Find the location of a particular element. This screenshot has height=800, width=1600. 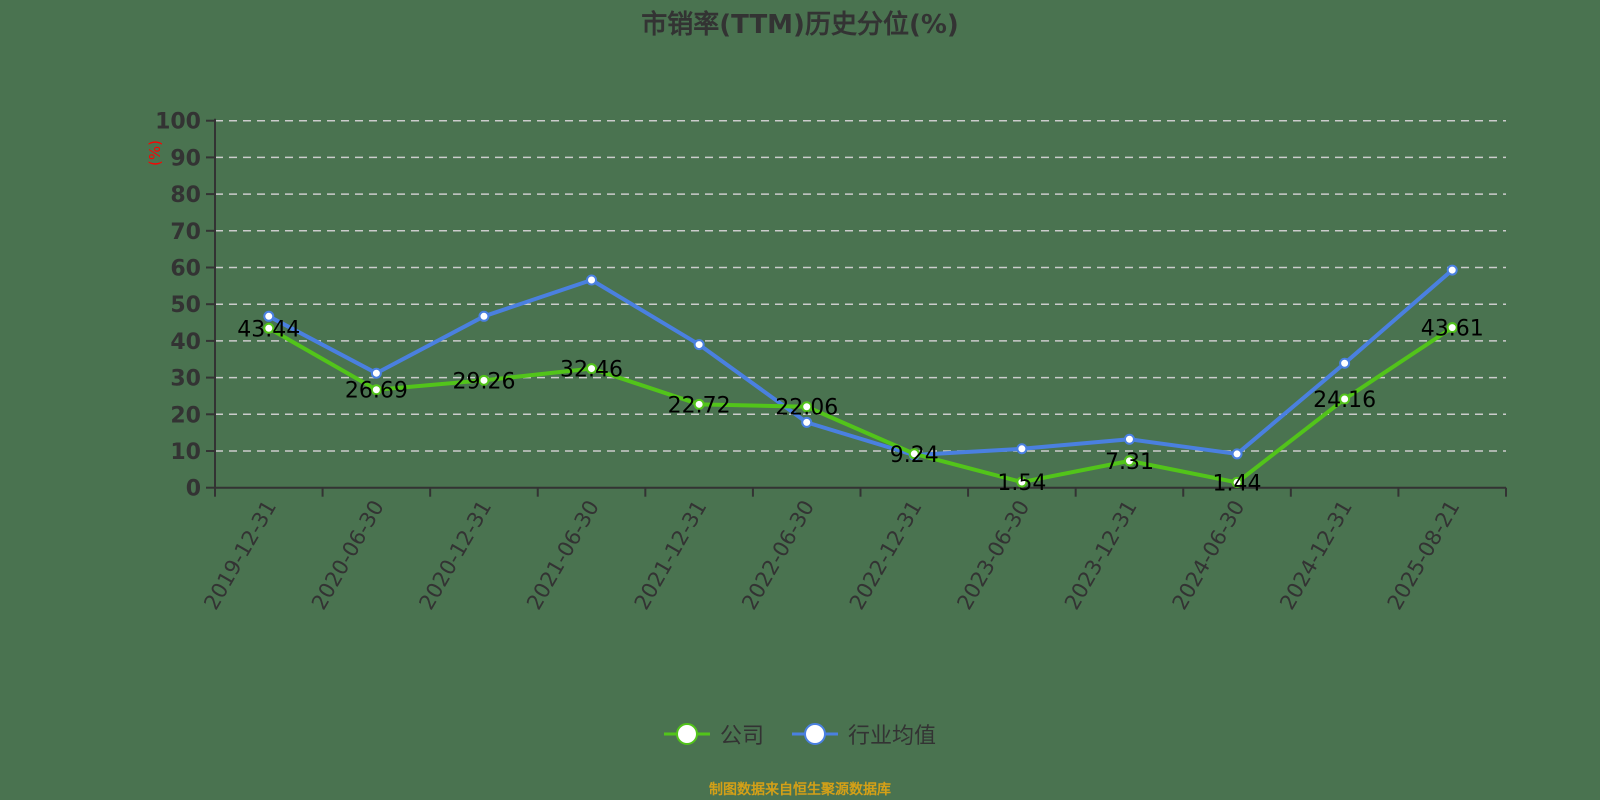

data-label: 7.31 is located at coordinates (1129, 462).